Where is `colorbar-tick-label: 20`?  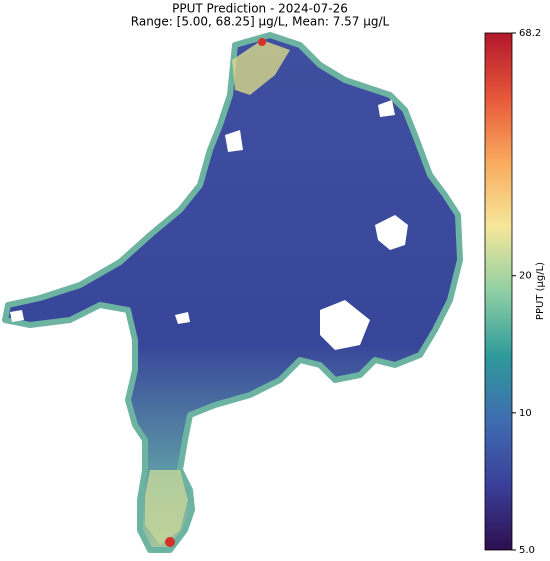
colorbar-tick-label: 20 is located at coordinates (525, 276).